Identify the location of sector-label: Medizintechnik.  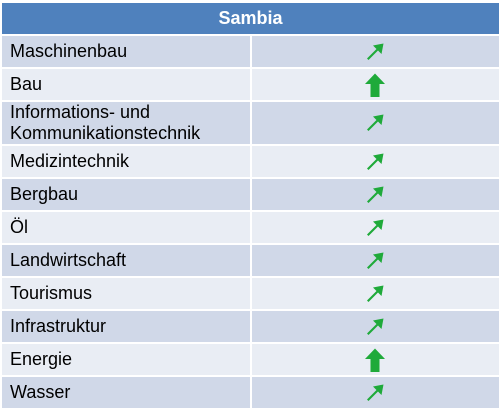
(127, 161).